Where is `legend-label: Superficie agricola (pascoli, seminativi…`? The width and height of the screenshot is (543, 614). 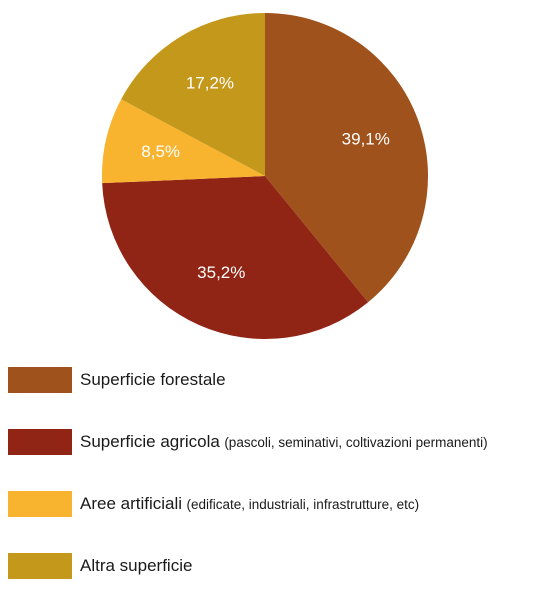 legend-label: Superficie agricola (pascoli, seminativi… is located at coordinates (284, 442).